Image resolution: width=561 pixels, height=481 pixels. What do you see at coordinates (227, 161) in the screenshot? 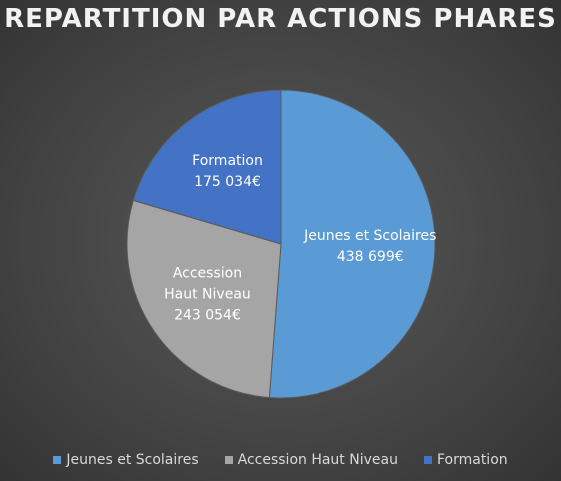
I see `slice-category: Formation` at bounding box center [227, 161].